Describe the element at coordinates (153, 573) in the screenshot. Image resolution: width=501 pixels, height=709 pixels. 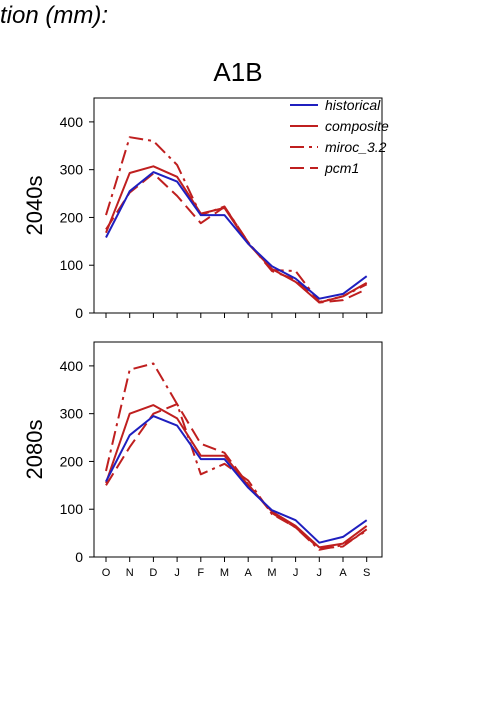
I see `panel-2-xtick-label: D` at that location.